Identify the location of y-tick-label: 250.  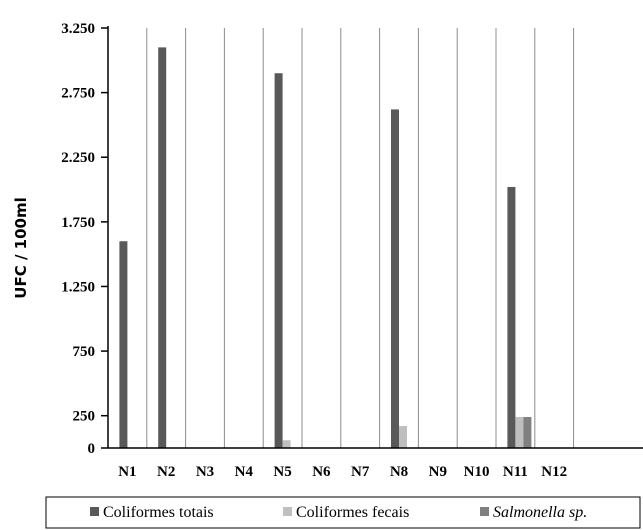
(84, 417).